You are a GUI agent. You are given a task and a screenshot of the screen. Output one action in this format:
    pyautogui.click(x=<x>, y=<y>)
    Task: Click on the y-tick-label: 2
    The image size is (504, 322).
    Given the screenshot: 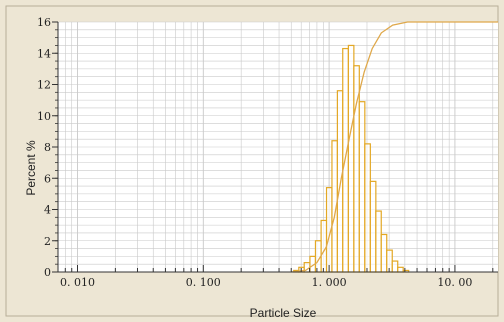 What is the action you would take?
    pyautogui.click(x=47, y=241)
    